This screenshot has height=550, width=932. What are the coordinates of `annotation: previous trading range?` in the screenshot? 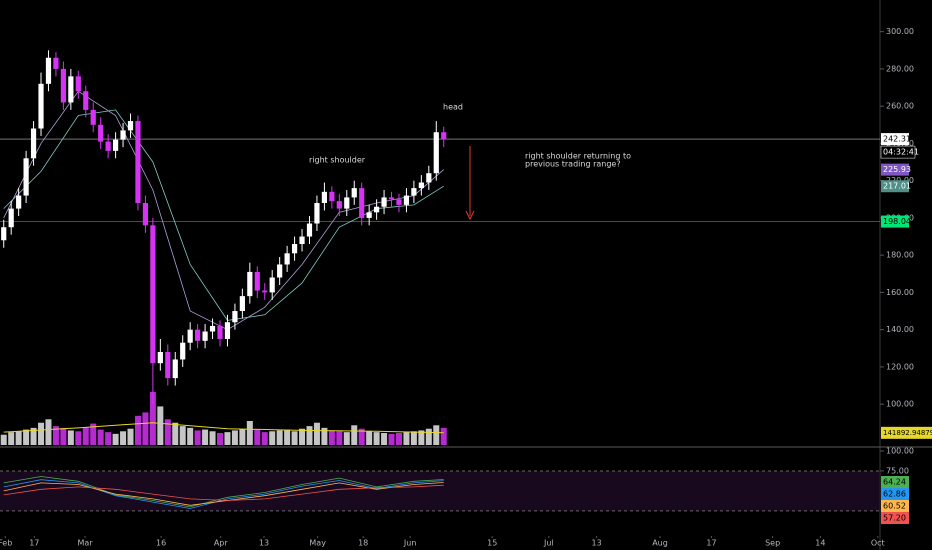 It's located at (573, 164).